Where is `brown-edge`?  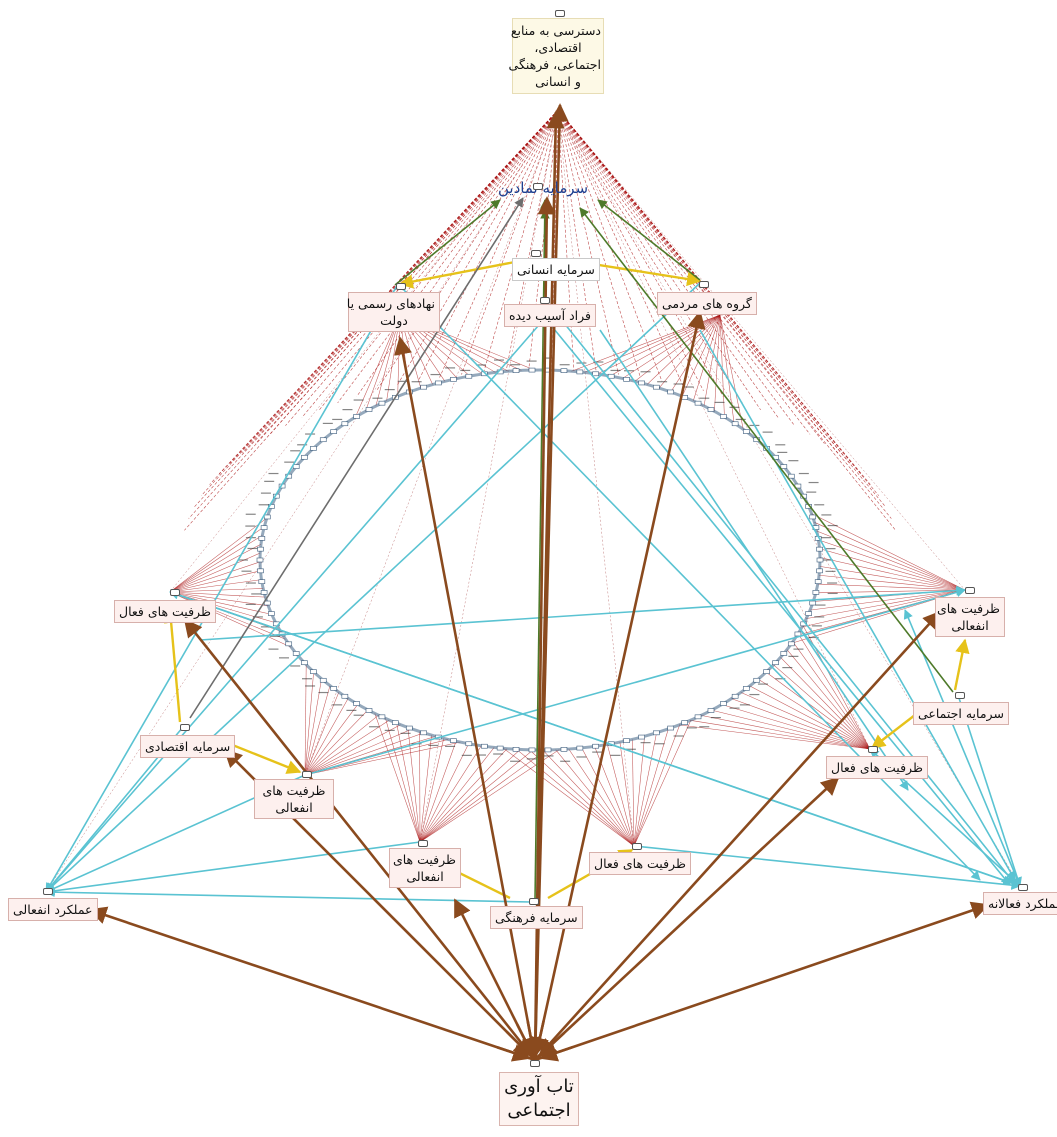
brown-edge is located at coordinates (762, 981).